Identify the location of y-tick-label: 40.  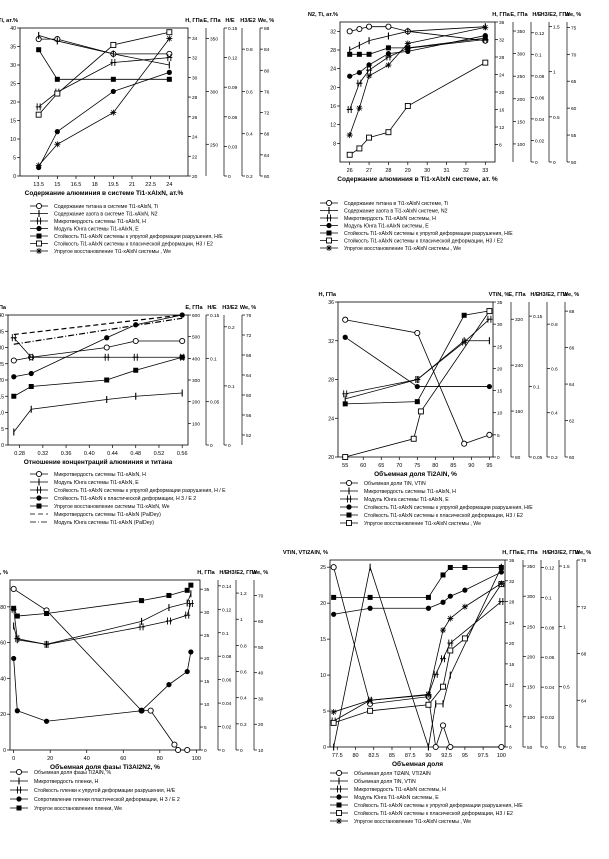
(3, 679).